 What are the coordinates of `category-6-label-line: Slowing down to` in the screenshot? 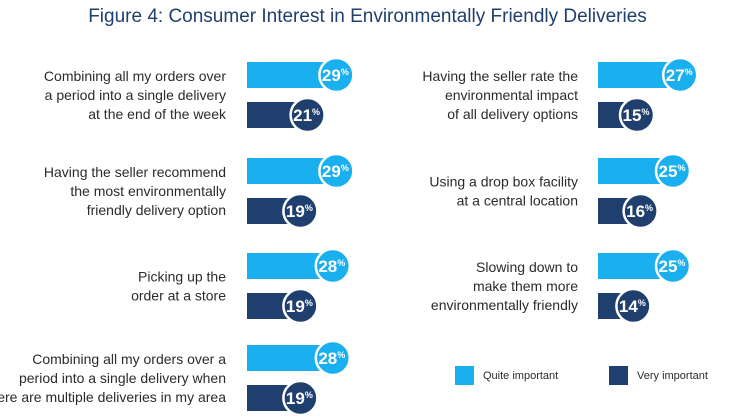 It's located at (527, 267).